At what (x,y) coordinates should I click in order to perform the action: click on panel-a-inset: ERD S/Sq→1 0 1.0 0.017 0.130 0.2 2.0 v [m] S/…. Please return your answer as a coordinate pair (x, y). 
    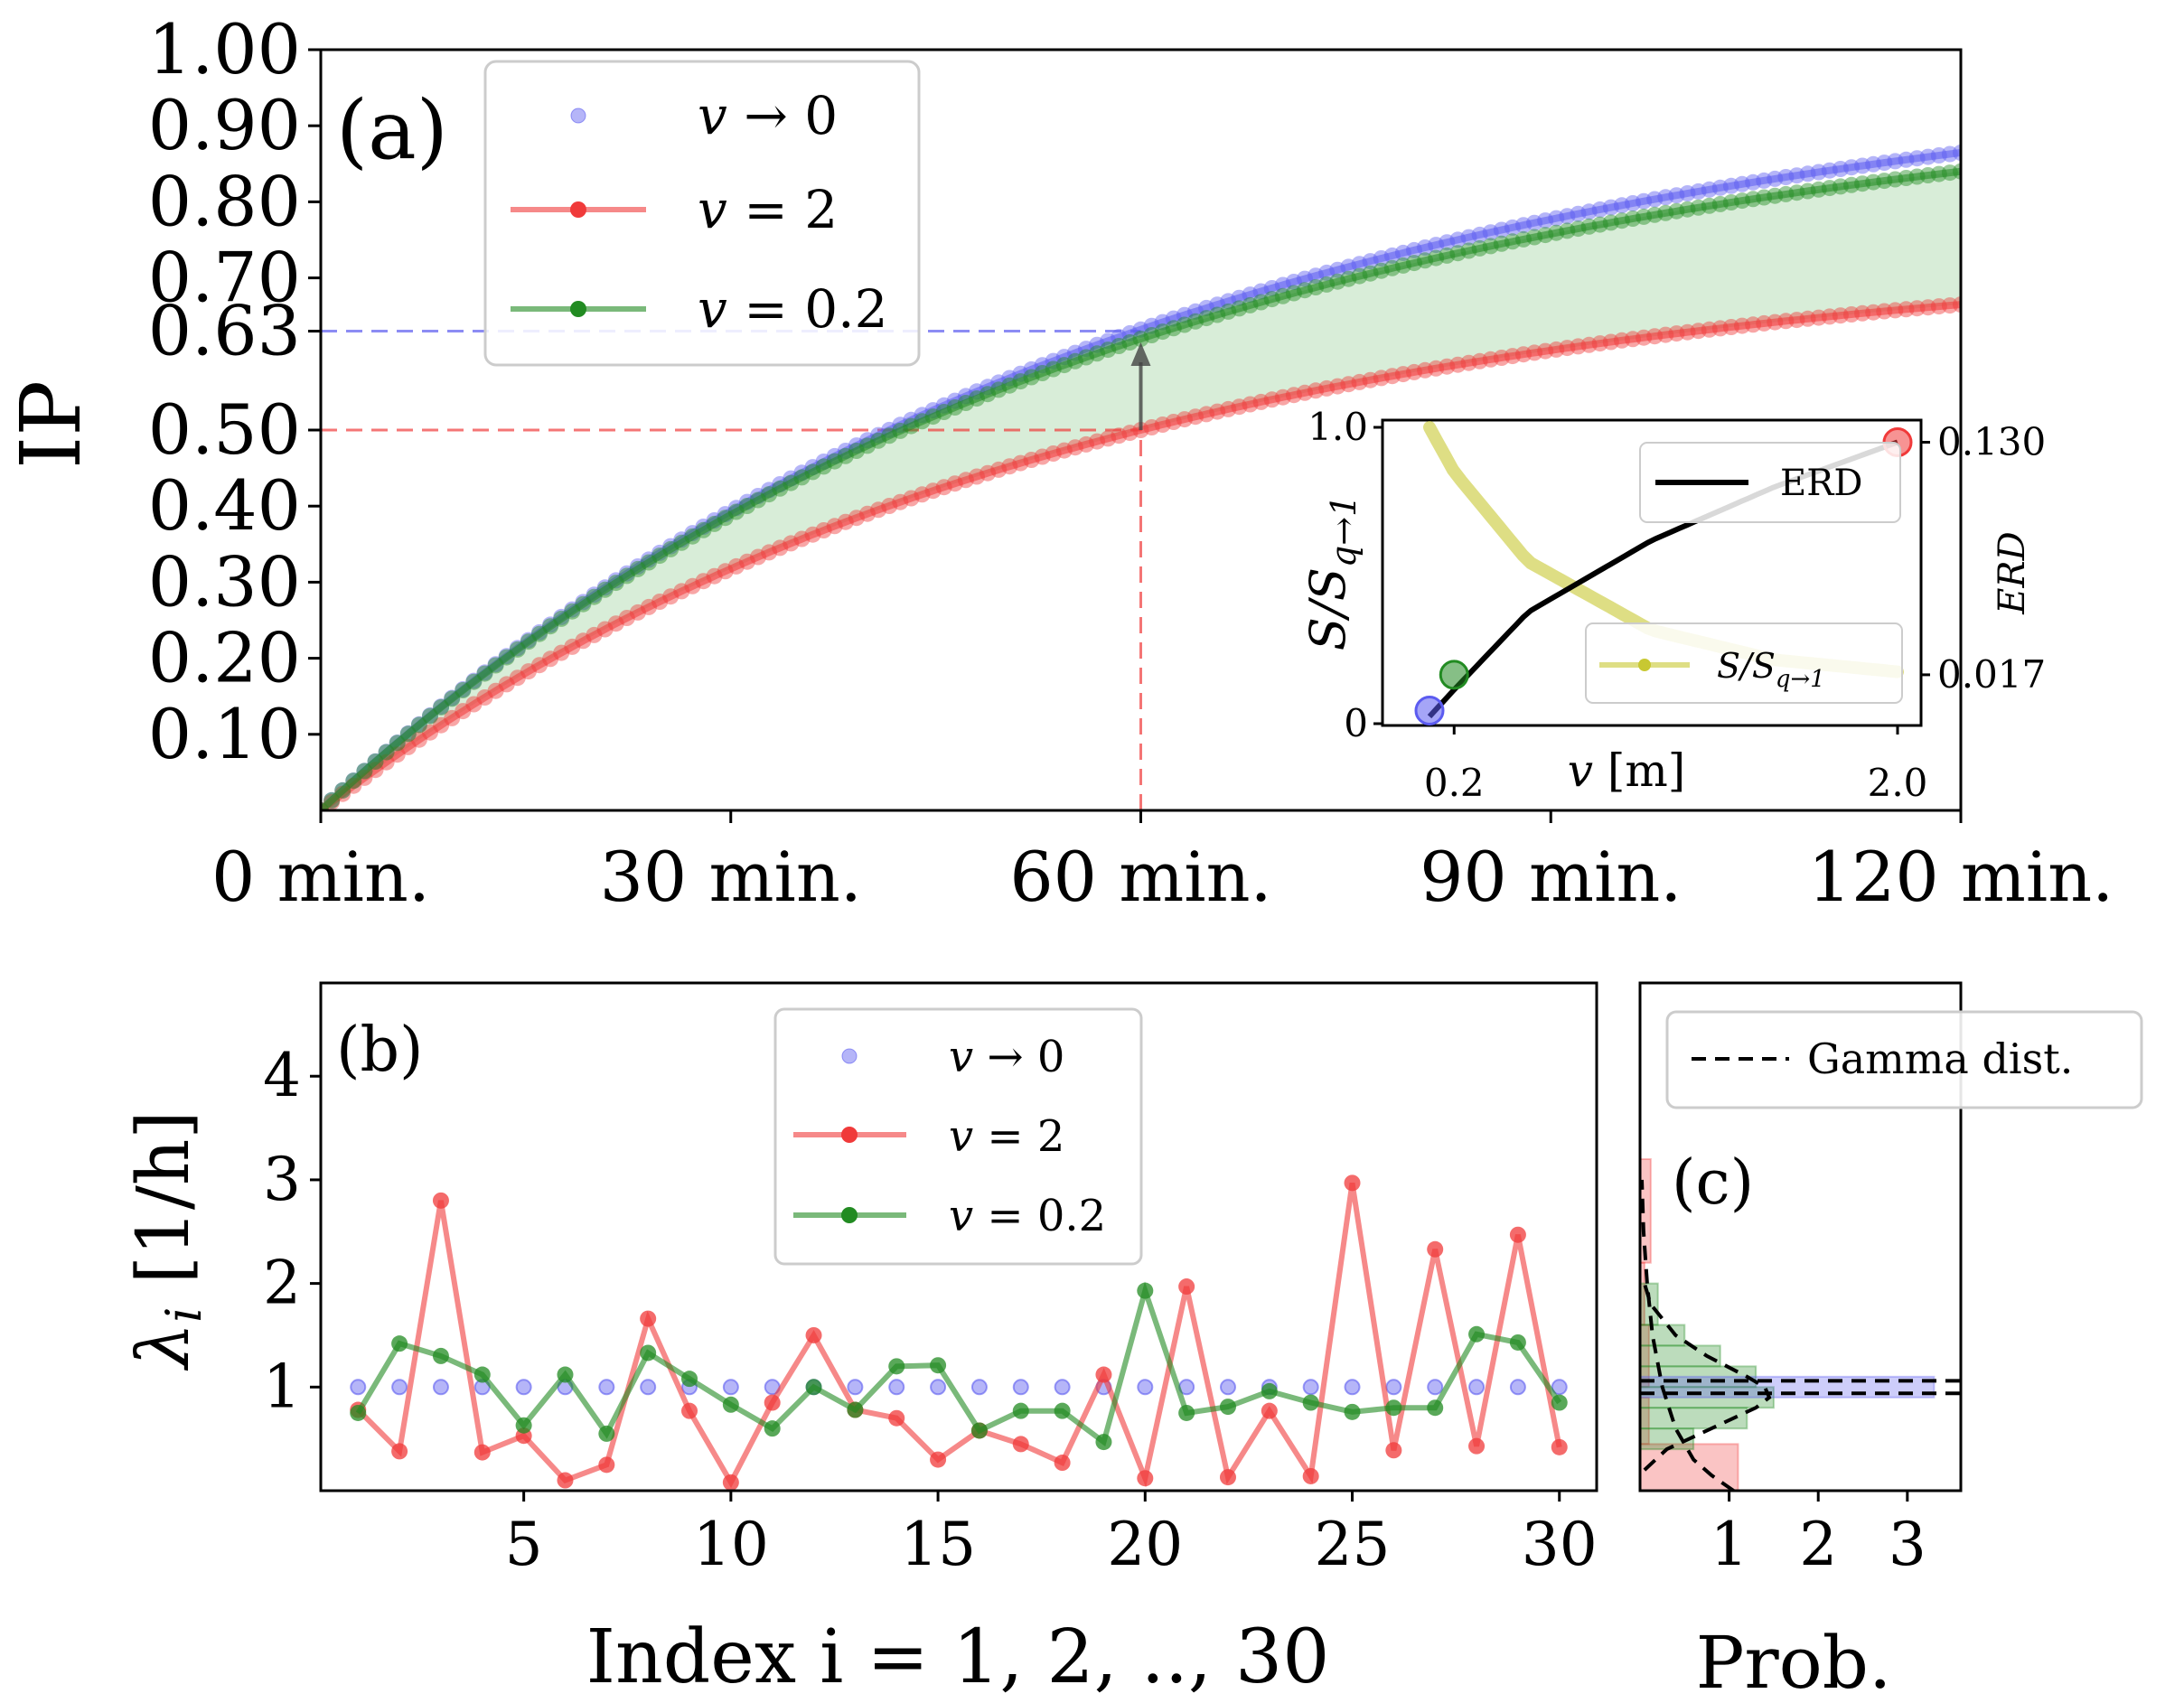
    Looking at the image, I should click on (1673, 605).